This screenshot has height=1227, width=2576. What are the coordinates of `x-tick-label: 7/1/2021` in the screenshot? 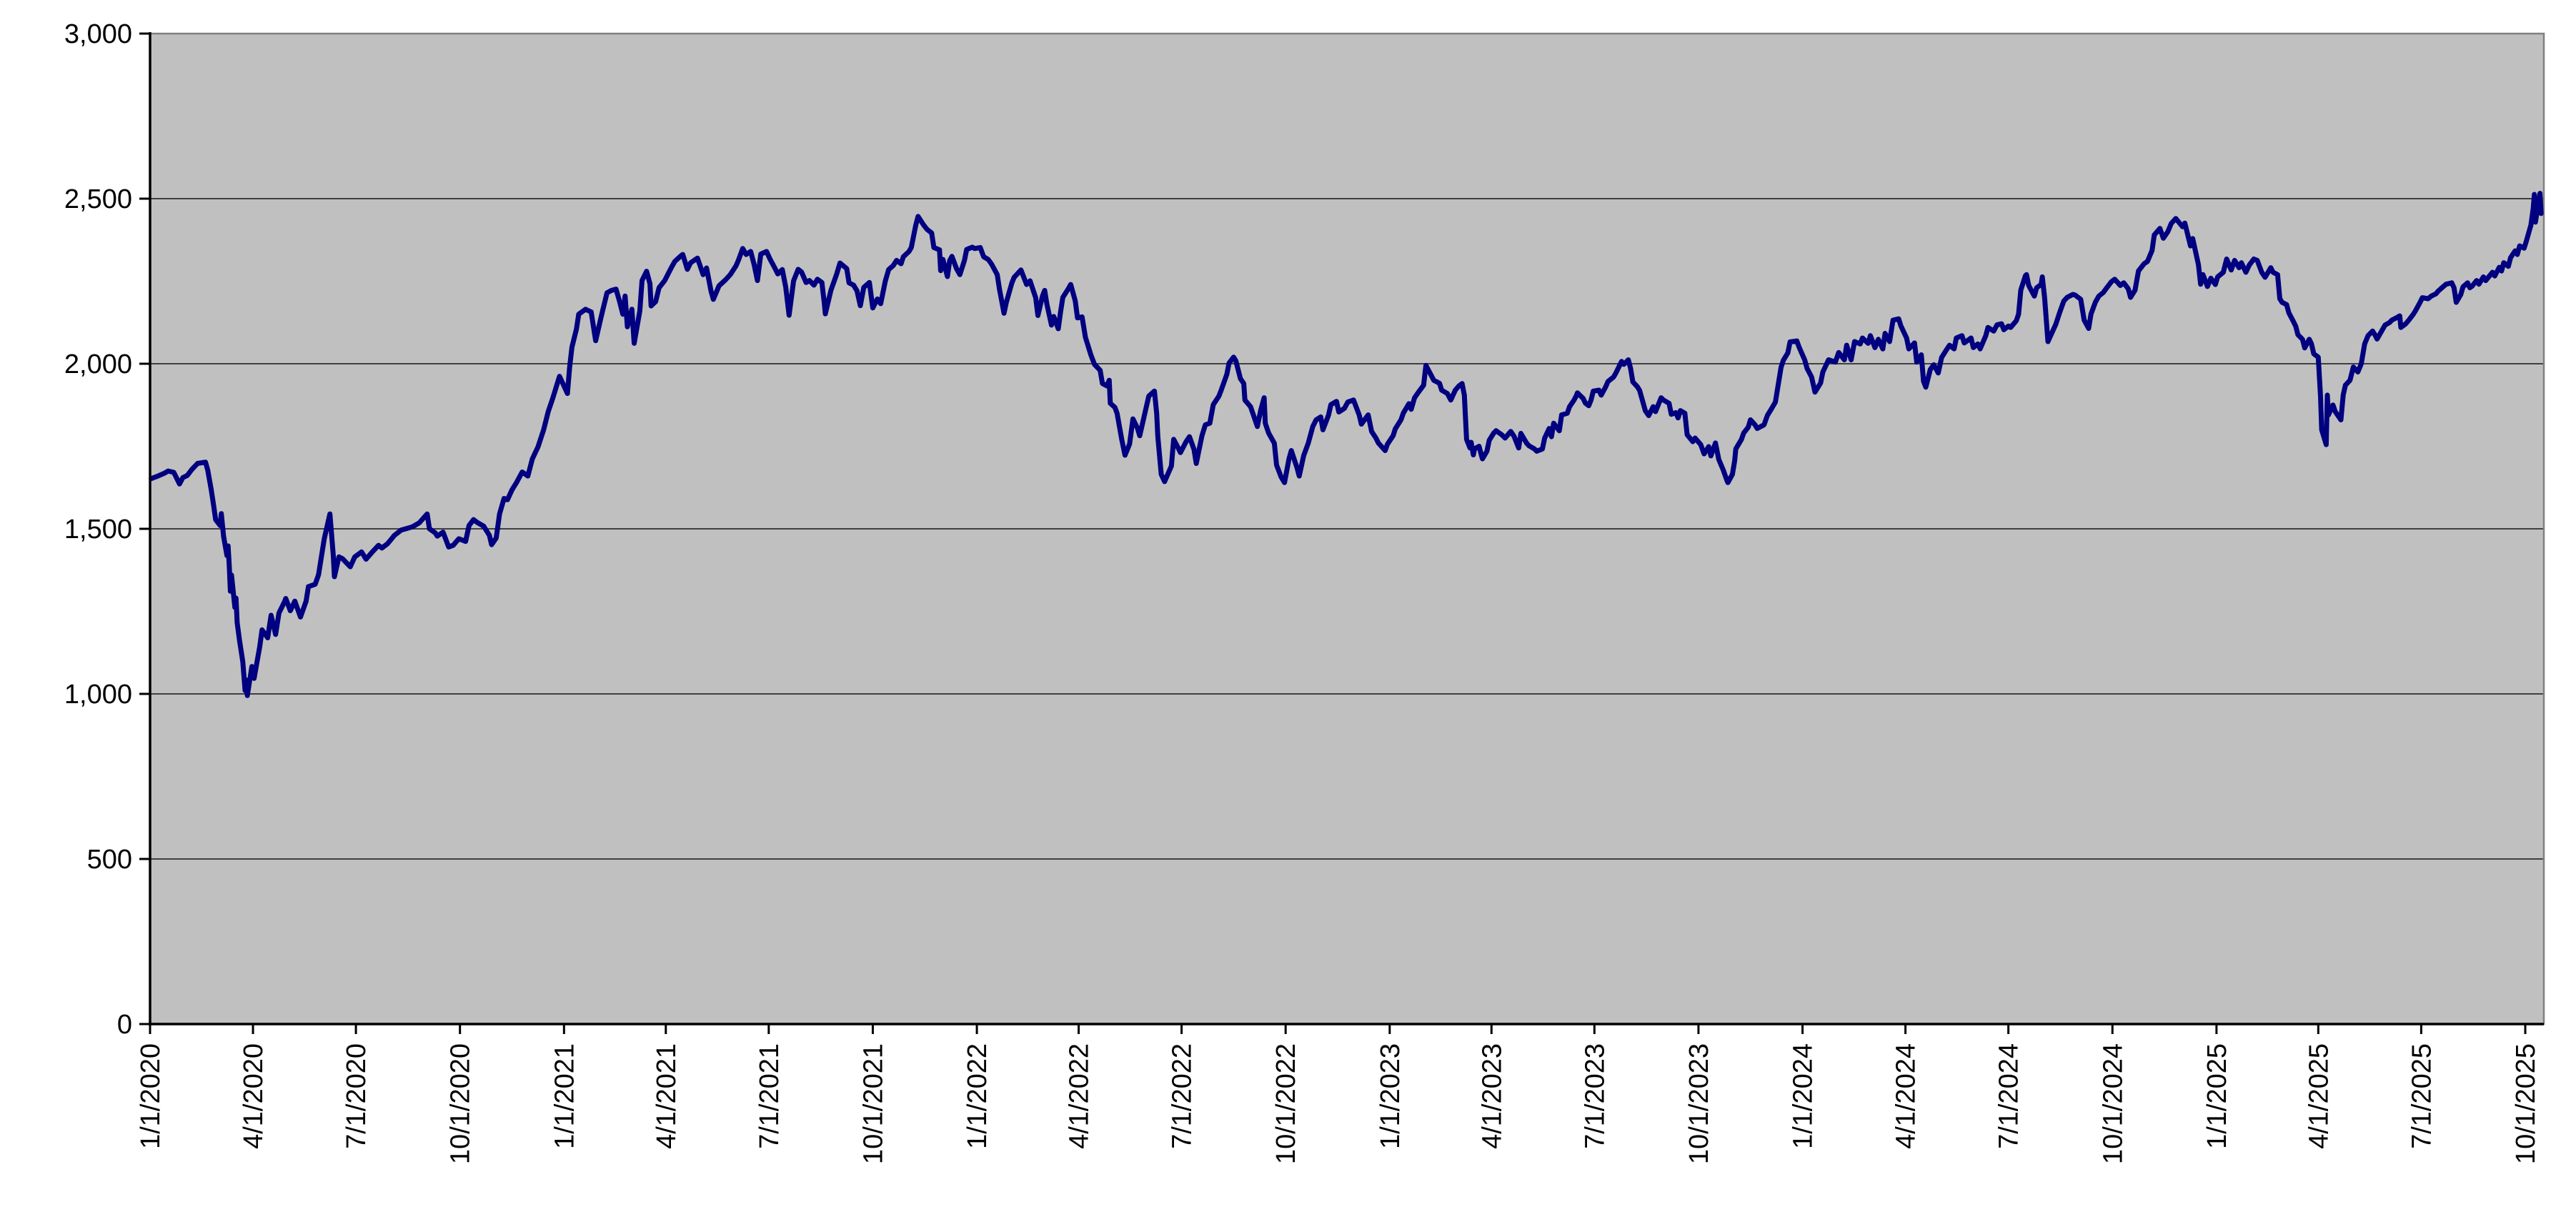 It's located at (770, 1096).